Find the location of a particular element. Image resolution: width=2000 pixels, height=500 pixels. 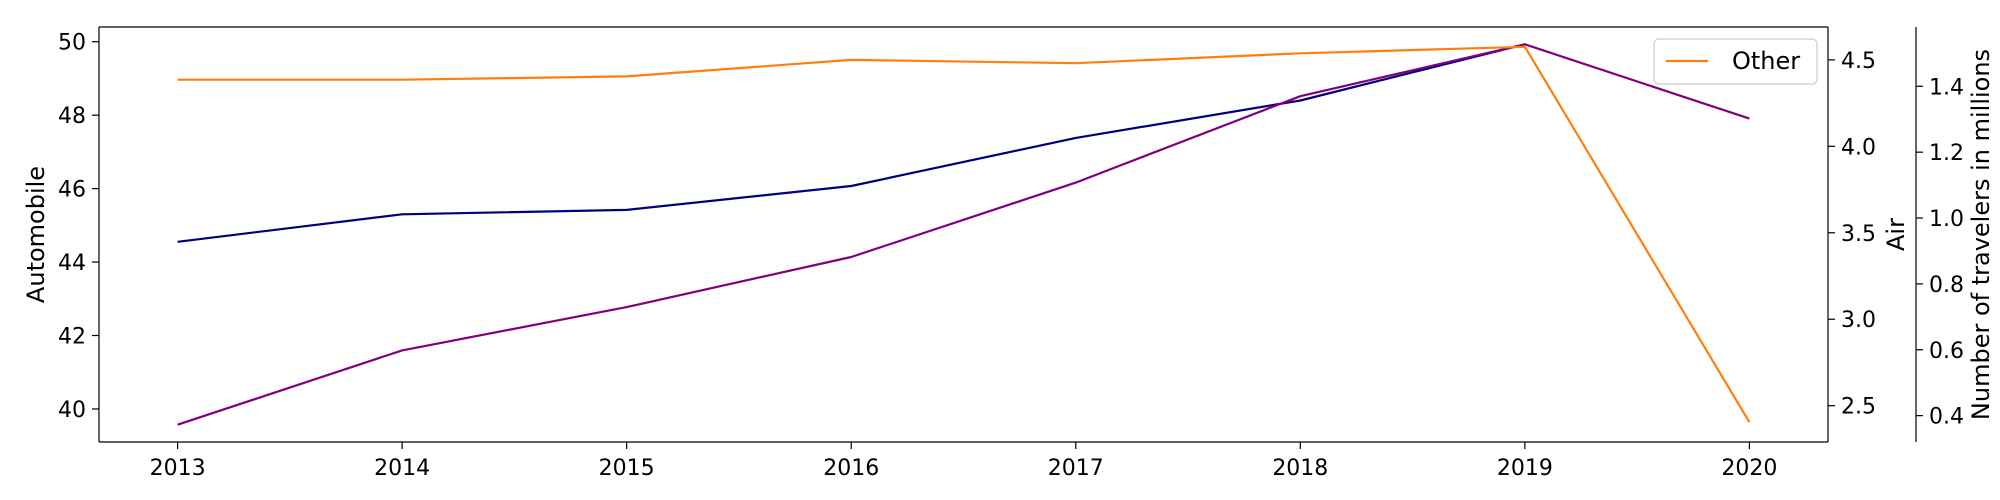

left-y-tick-label: 42 is located at coordinates (72, 336).